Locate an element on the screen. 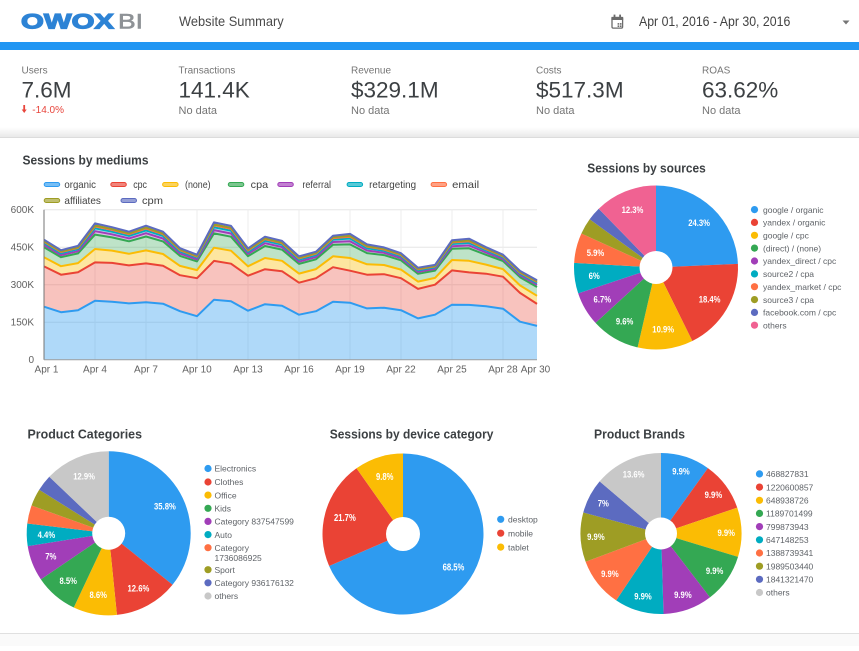 Image resolution: width=859 pixels, height=651 pixels. svg-text: Category is located at coordinates (232, 548).